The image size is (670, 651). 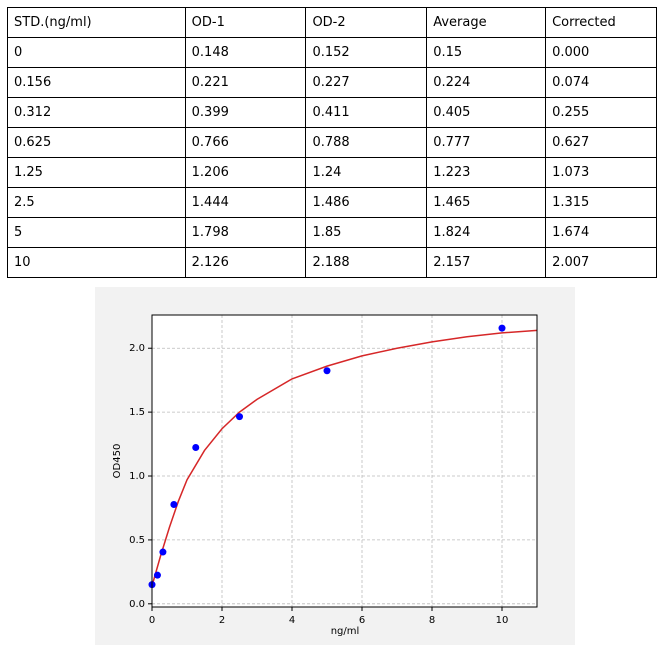 I want to click on table-row: 1.25 1.206 1.24 1.223 1.073, so click(x=332, y=172).